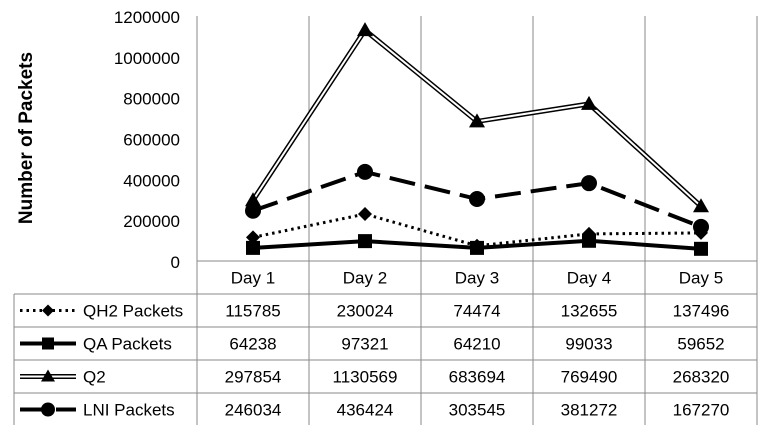  What do you see at coordinates (589, 311) in the screenshot?
I see `table-value: 132655` at bounding box center [589, 311].